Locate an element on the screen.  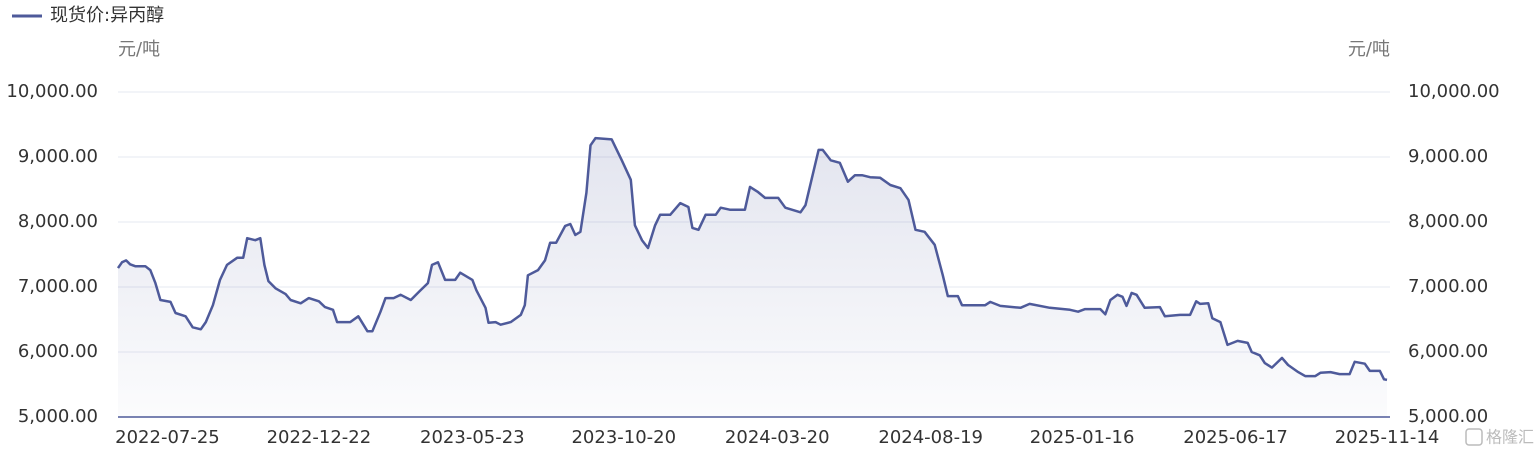
y2-tick-label: 5,000.00 is located at coordinates (1448, 416).